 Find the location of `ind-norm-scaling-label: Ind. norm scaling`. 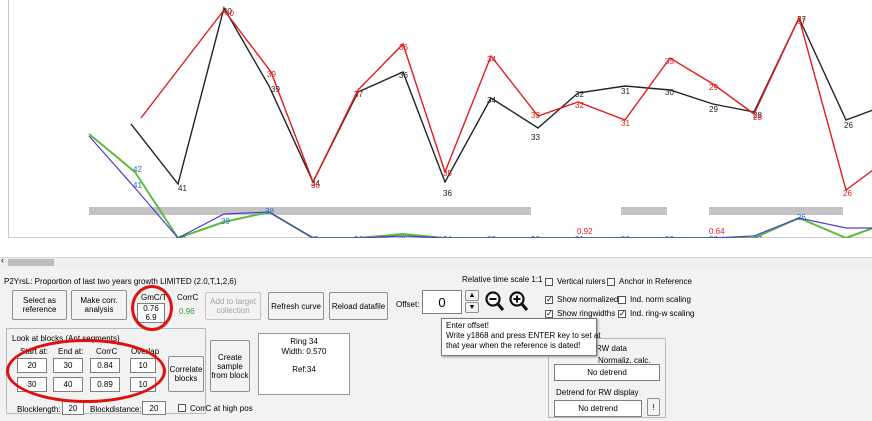

ind-norm-scaling-label: Ind. norm scaling is located at coordinates (660, 299).